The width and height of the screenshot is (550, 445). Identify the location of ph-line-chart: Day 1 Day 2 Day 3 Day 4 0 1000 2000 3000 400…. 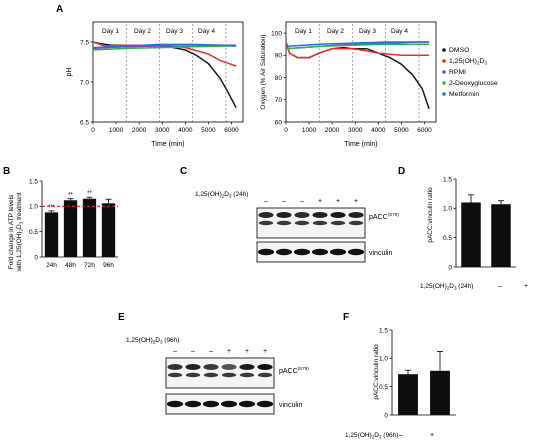
(155, 84).